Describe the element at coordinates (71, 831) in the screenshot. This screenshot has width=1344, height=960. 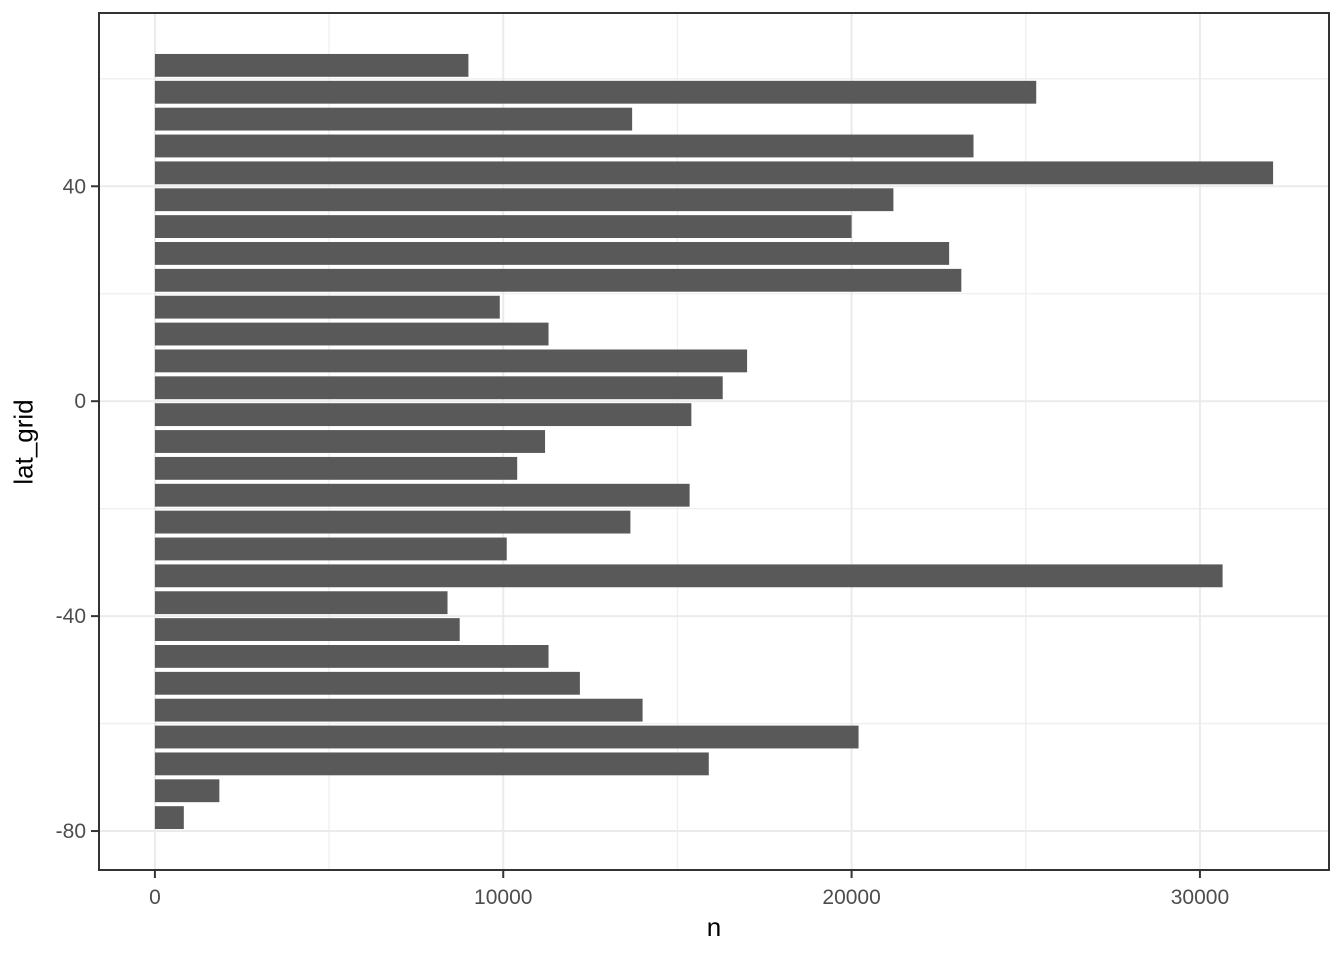
I see `y-tick-label: -80` at that location.